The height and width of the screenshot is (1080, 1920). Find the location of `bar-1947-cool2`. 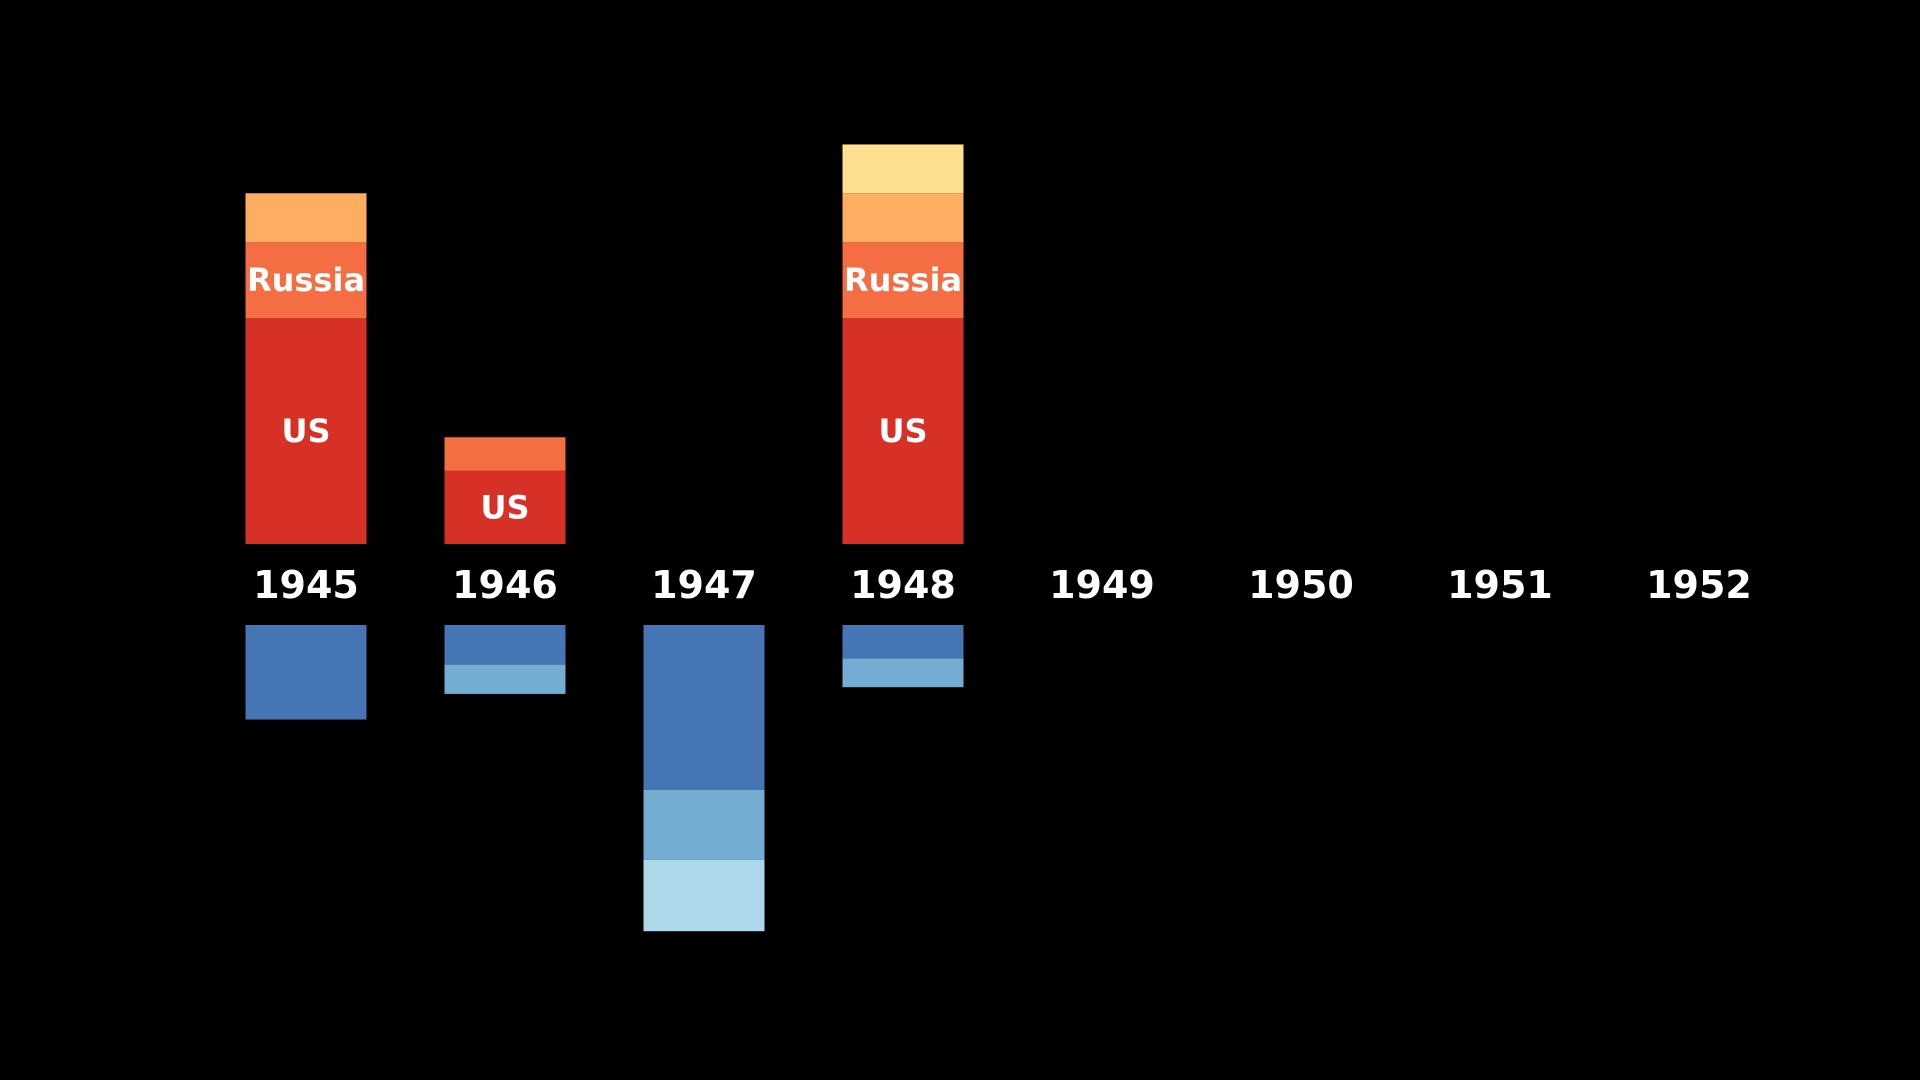

bar-1947-cool2 is located at coordinates (704, 824).